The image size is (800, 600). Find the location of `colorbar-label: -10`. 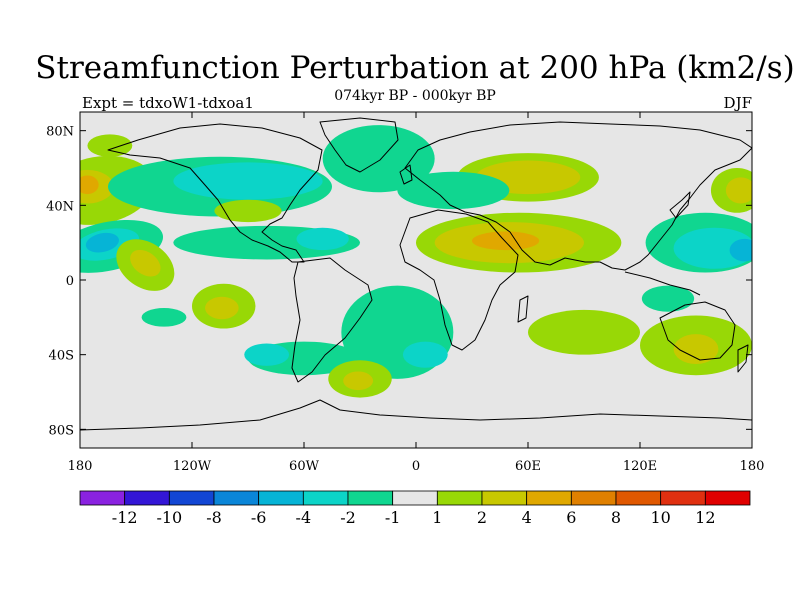

colorbar-label: -10 is located at coordinates (169, 517).